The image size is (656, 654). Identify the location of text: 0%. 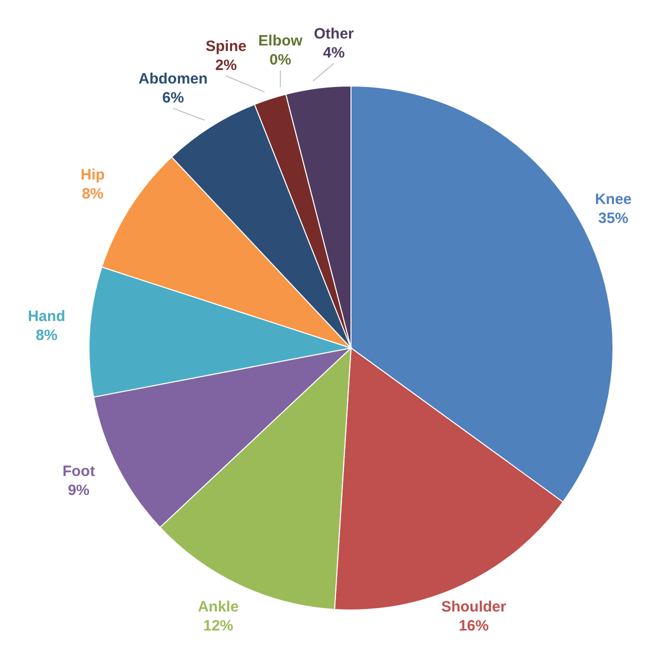
(281, 60).